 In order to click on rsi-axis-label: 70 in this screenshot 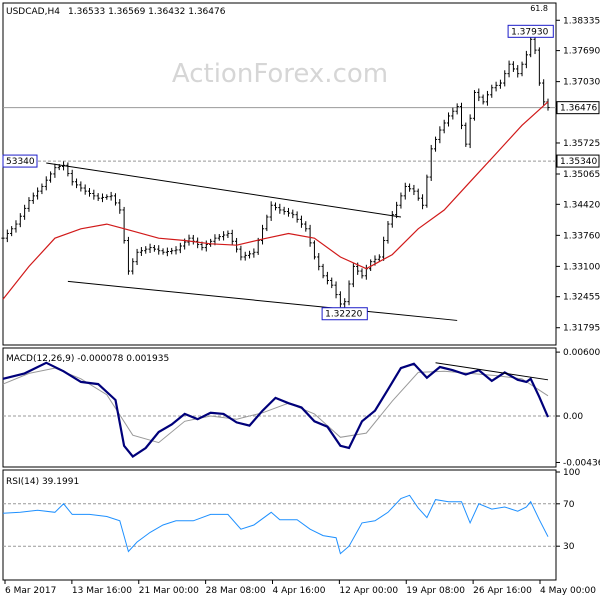, I will do `click(569, 505)`.